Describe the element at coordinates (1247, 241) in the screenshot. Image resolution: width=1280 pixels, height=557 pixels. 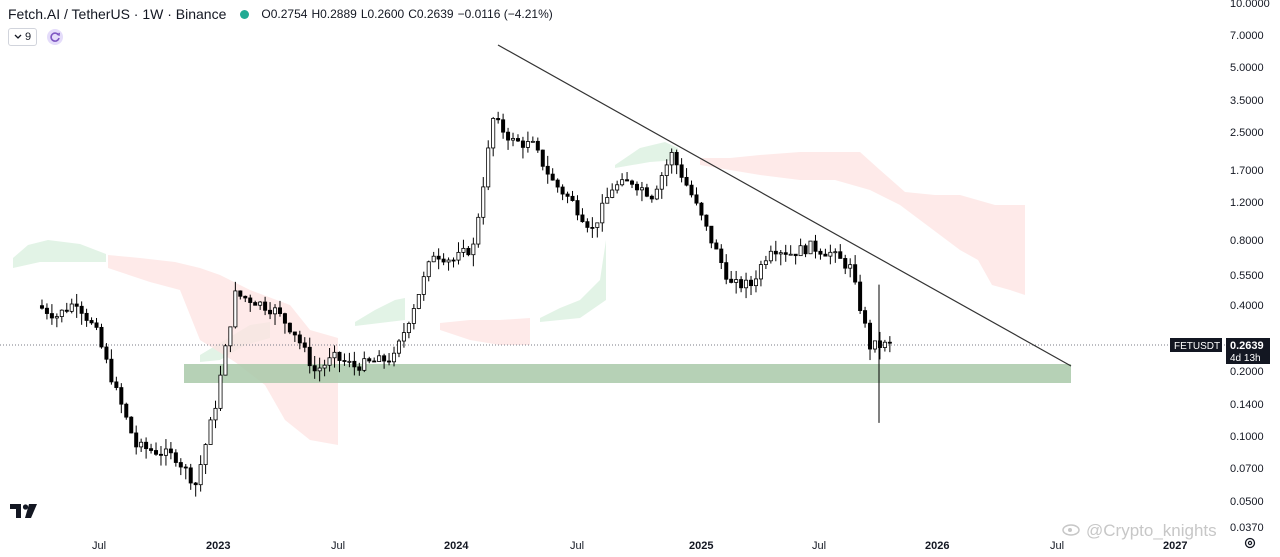
I see `y-tick-label: 0.8000` at that location.